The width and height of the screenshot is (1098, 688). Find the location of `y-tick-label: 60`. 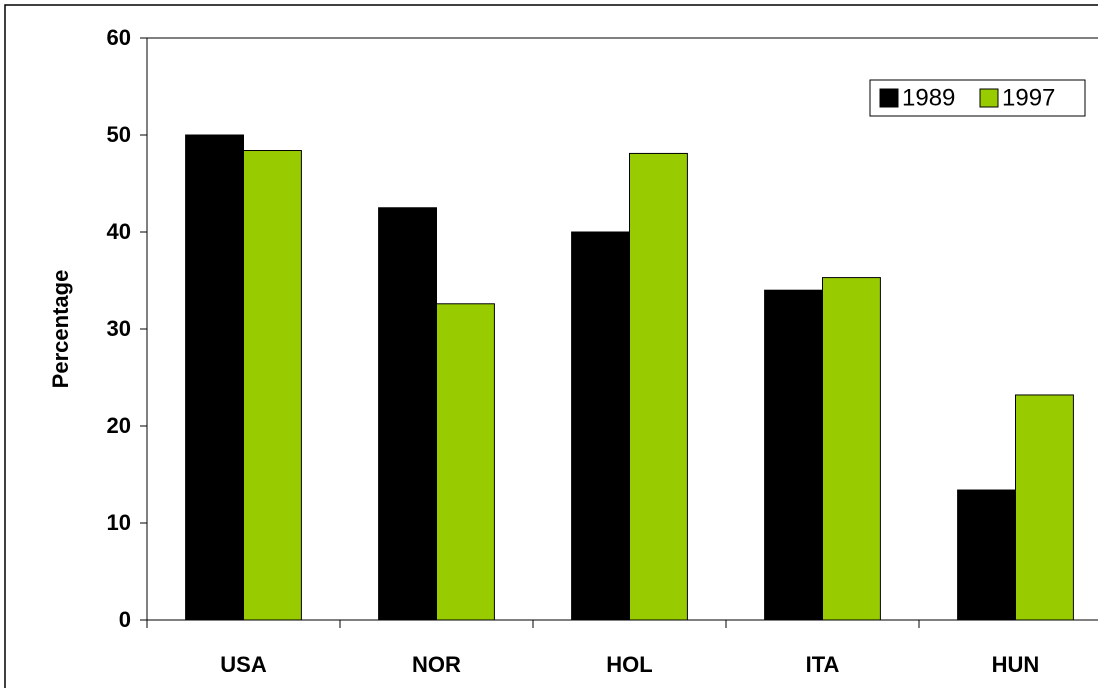

y-tick-label: 60 is located at coordinates (119, 37).